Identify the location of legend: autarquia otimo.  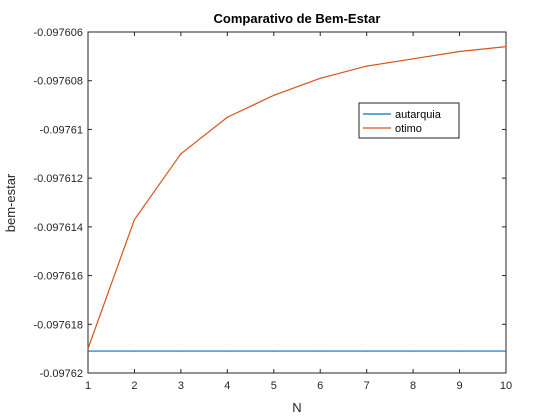
(409, 120).